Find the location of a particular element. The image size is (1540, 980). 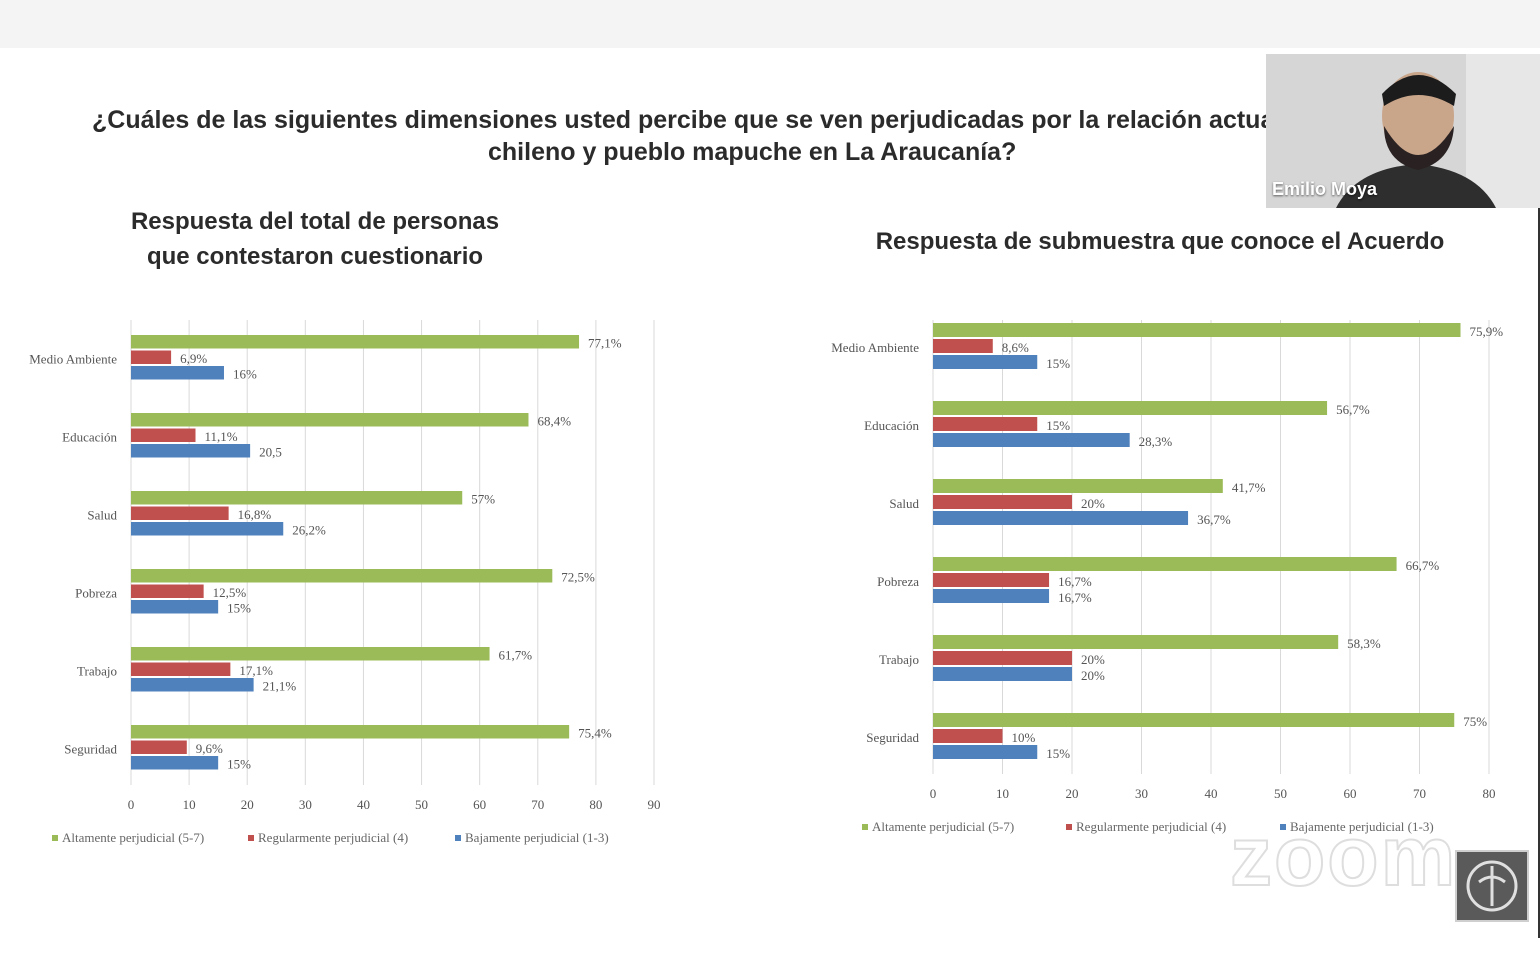

data-label: 26,2% is located at coordinates (309, 530).